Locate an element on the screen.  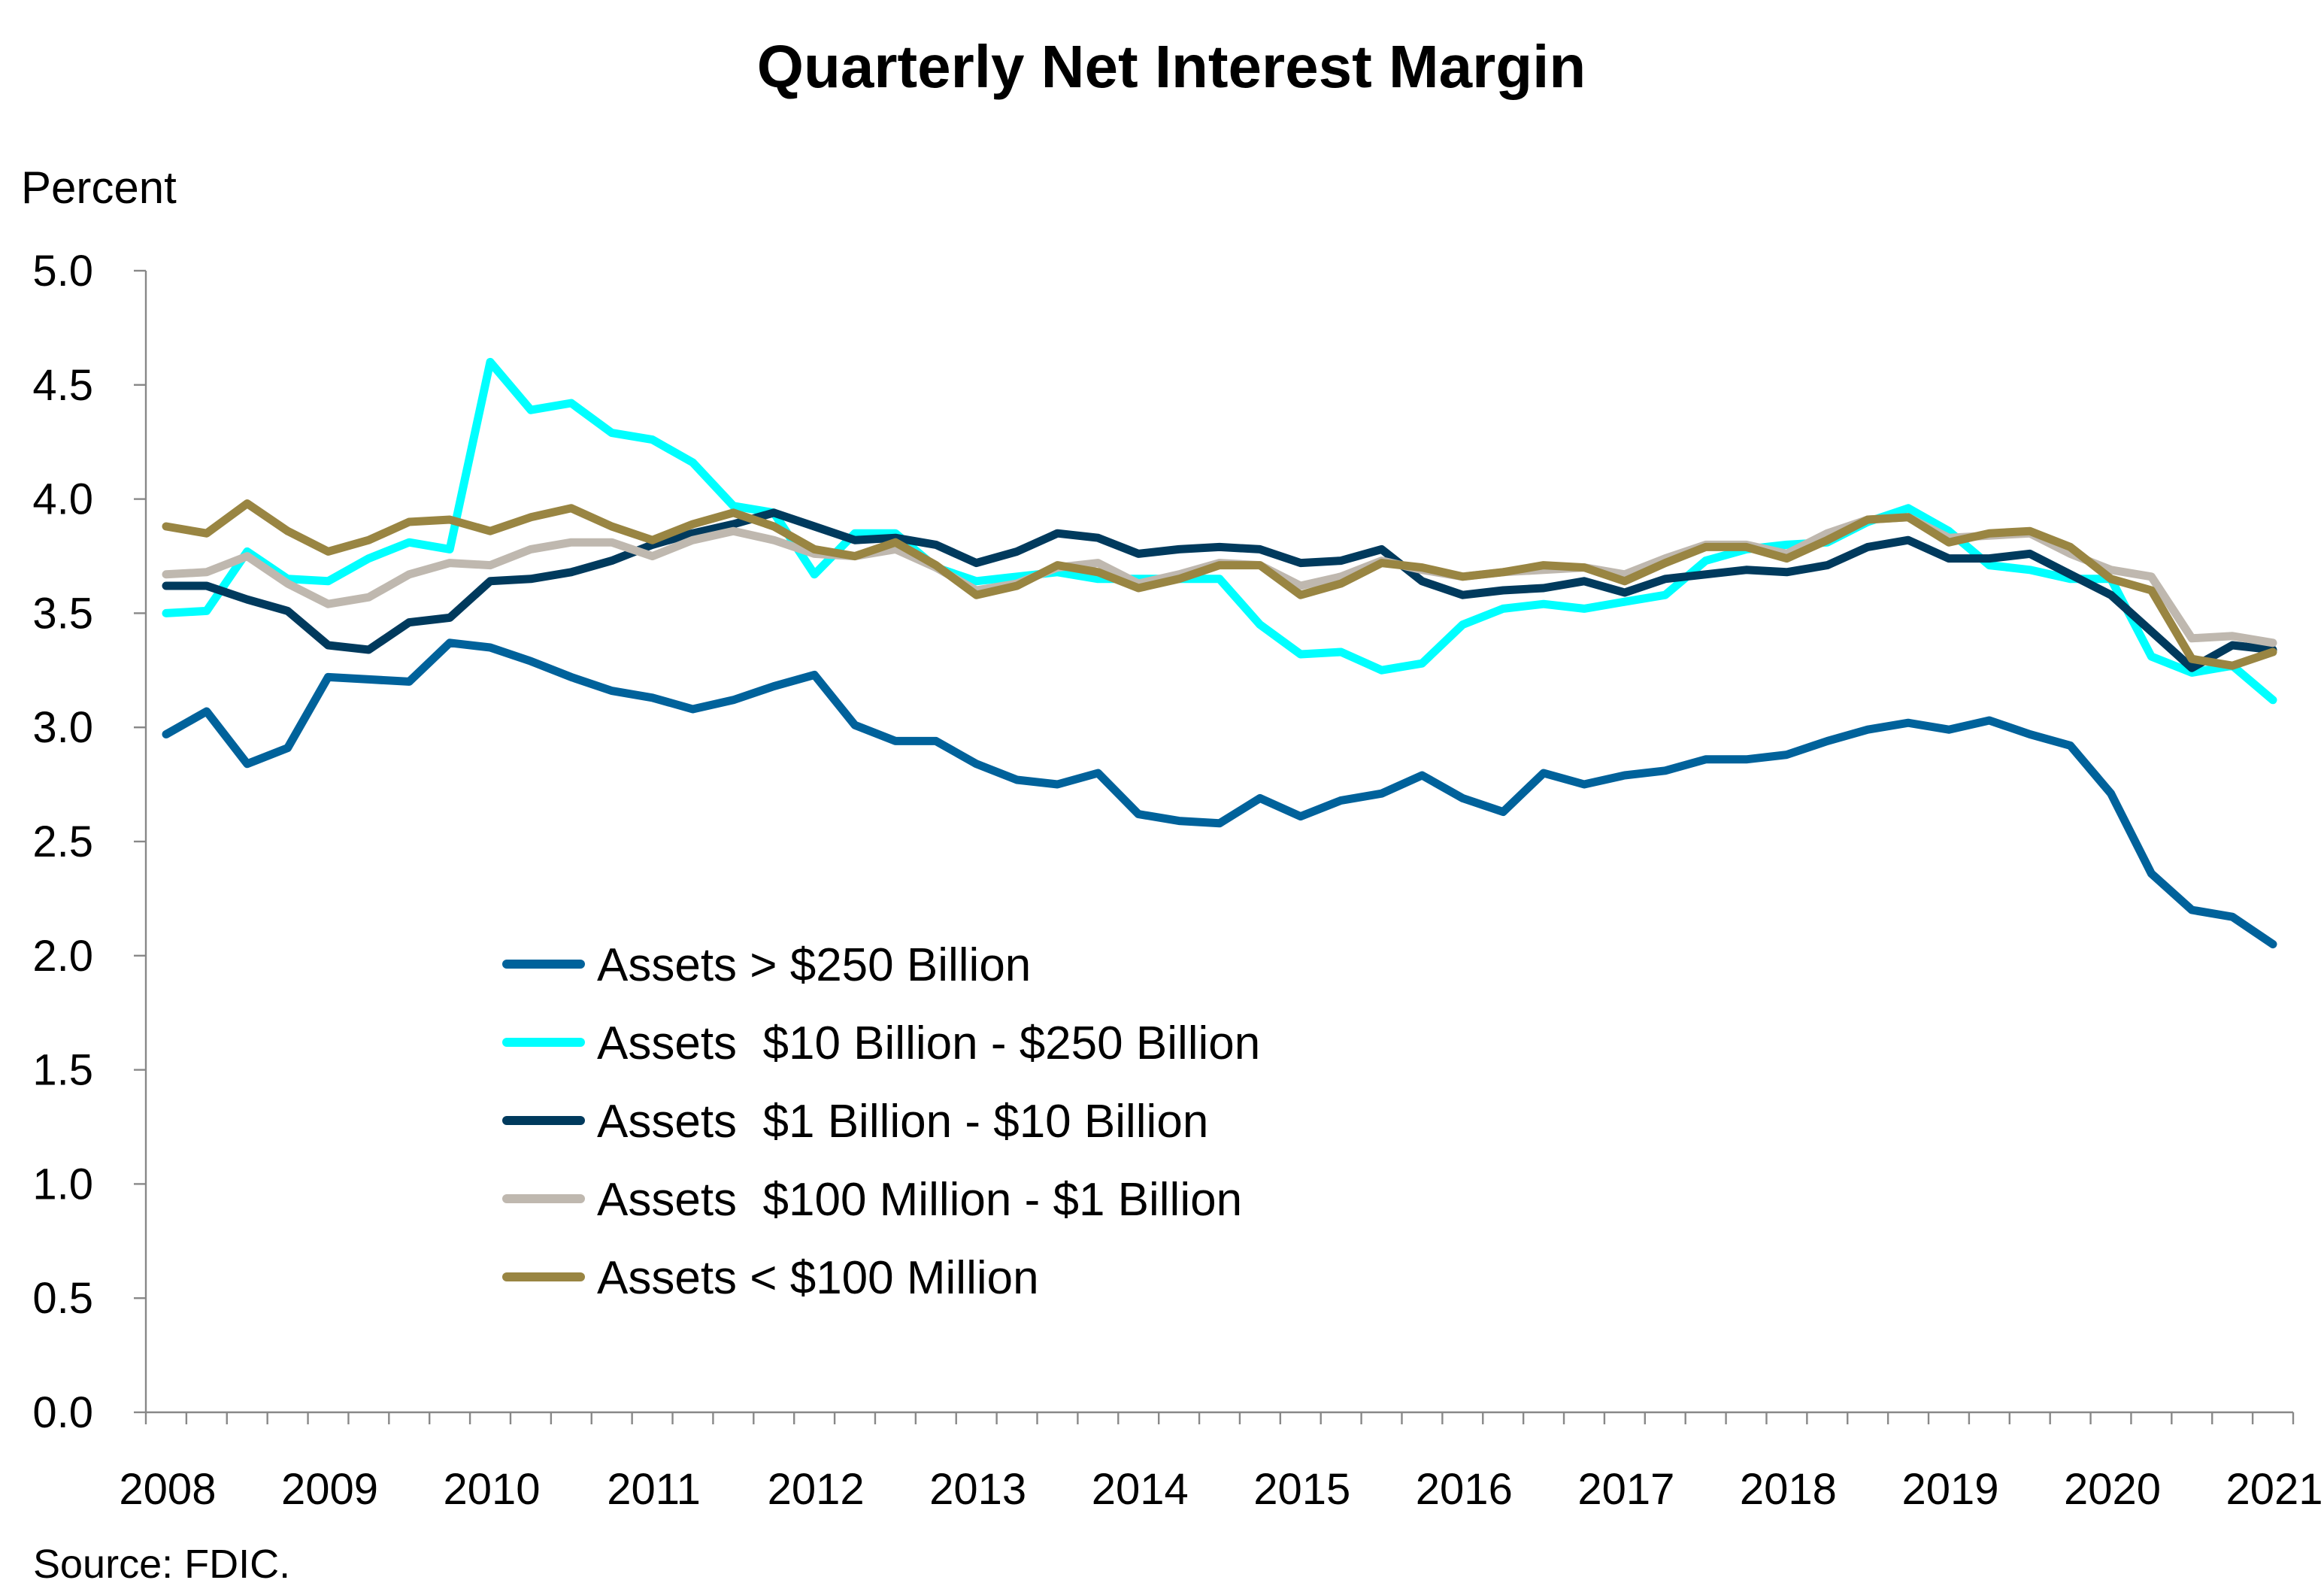
x-tick-label: 2018 is located at coordinates (1788, 1489).